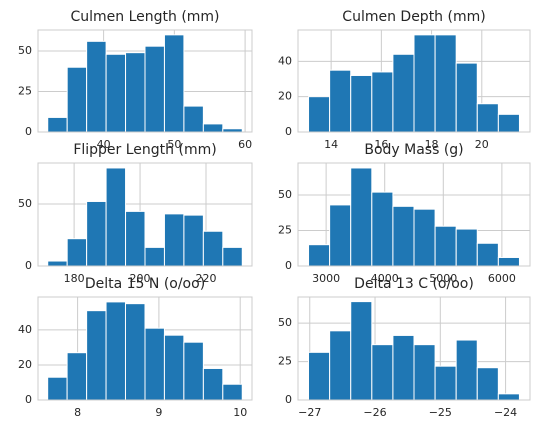 The height and width of the screenshot is (431, 541). I want to click on x-tick-label: −25, so click(440, 412).